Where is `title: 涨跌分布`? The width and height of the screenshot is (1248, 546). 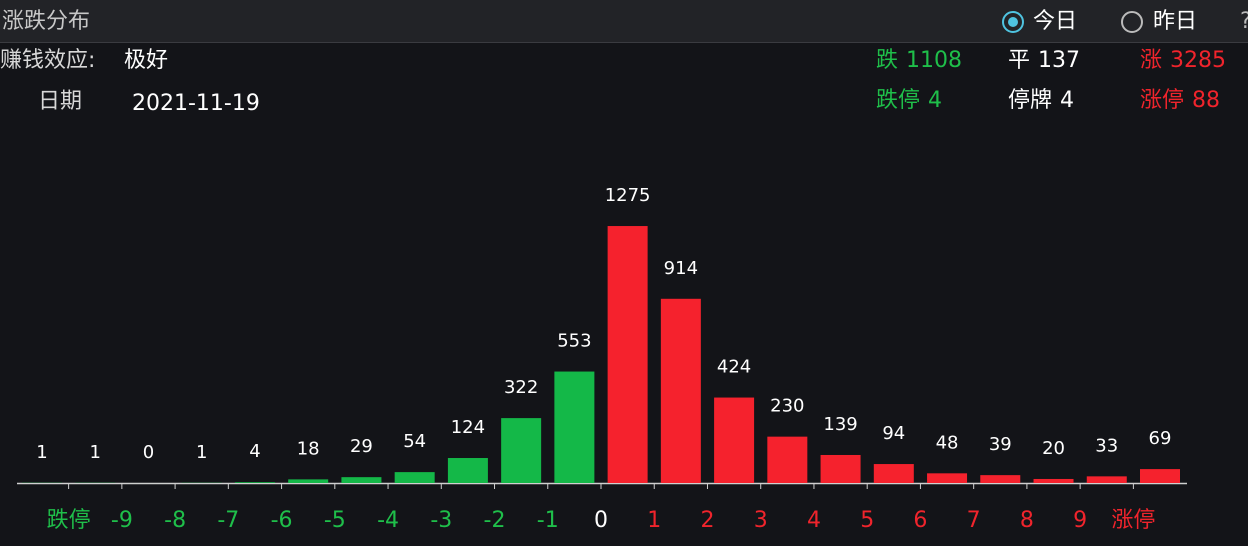
title: 涨跌分布 is located at coordinates (46, 21).